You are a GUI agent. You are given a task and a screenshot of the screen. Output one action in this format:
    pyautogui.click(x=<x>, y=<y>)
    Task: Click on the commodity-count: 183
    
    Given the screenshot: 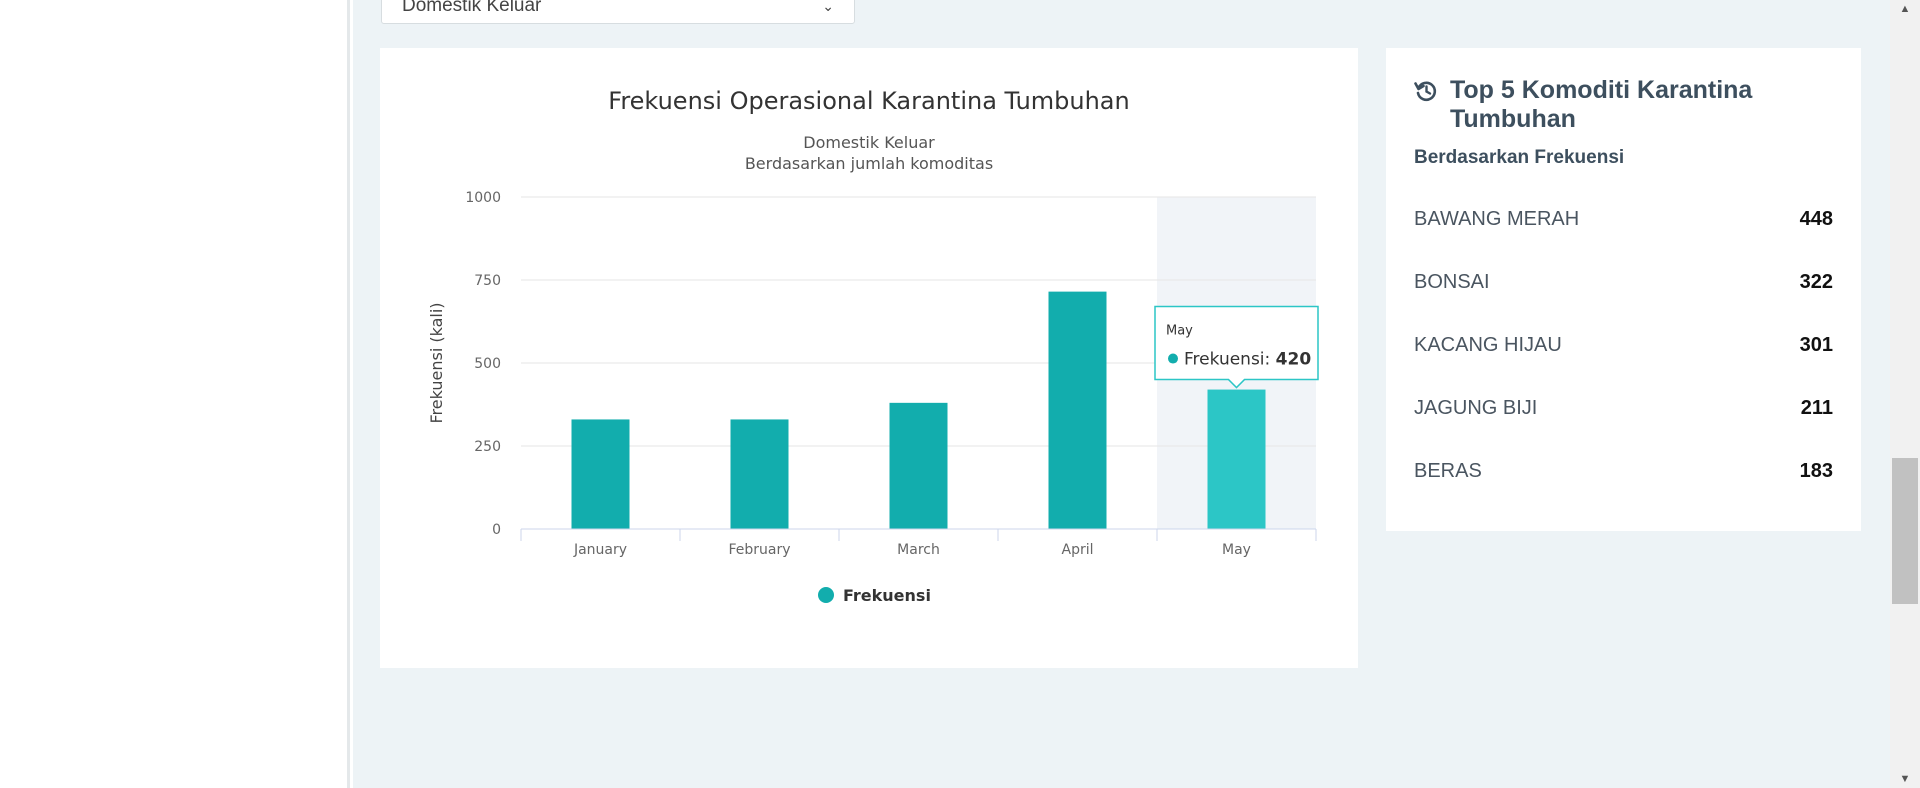 What is the action you would take?
    pyautogui.click(x=1816, y=471)
    